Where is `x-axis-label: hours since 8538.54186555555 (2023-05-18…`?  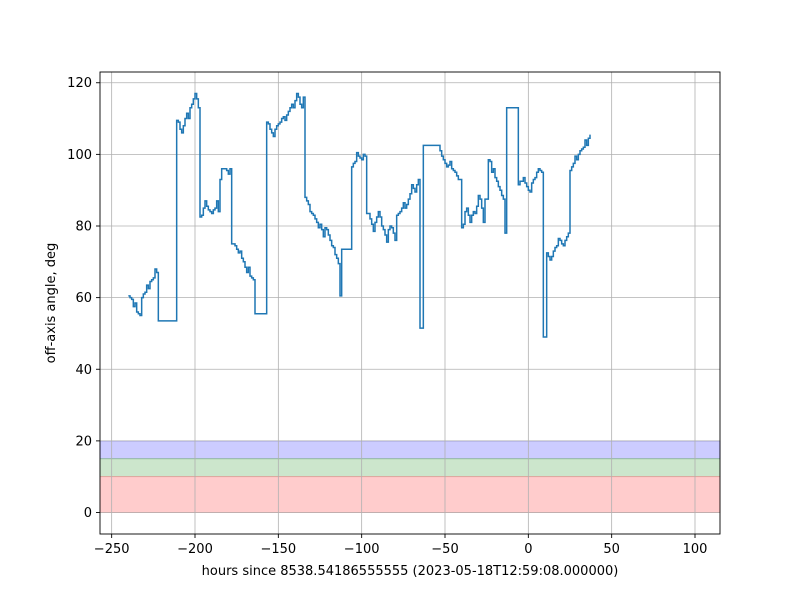 x-axis-label: hours since 8538.54186555555 (2023-05-18… is located at coordinates (410, 571).